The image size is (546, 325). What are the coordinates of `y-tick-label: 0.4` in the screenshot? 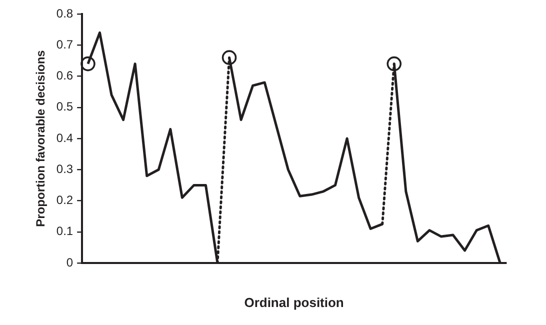 It's located at (65, 137).